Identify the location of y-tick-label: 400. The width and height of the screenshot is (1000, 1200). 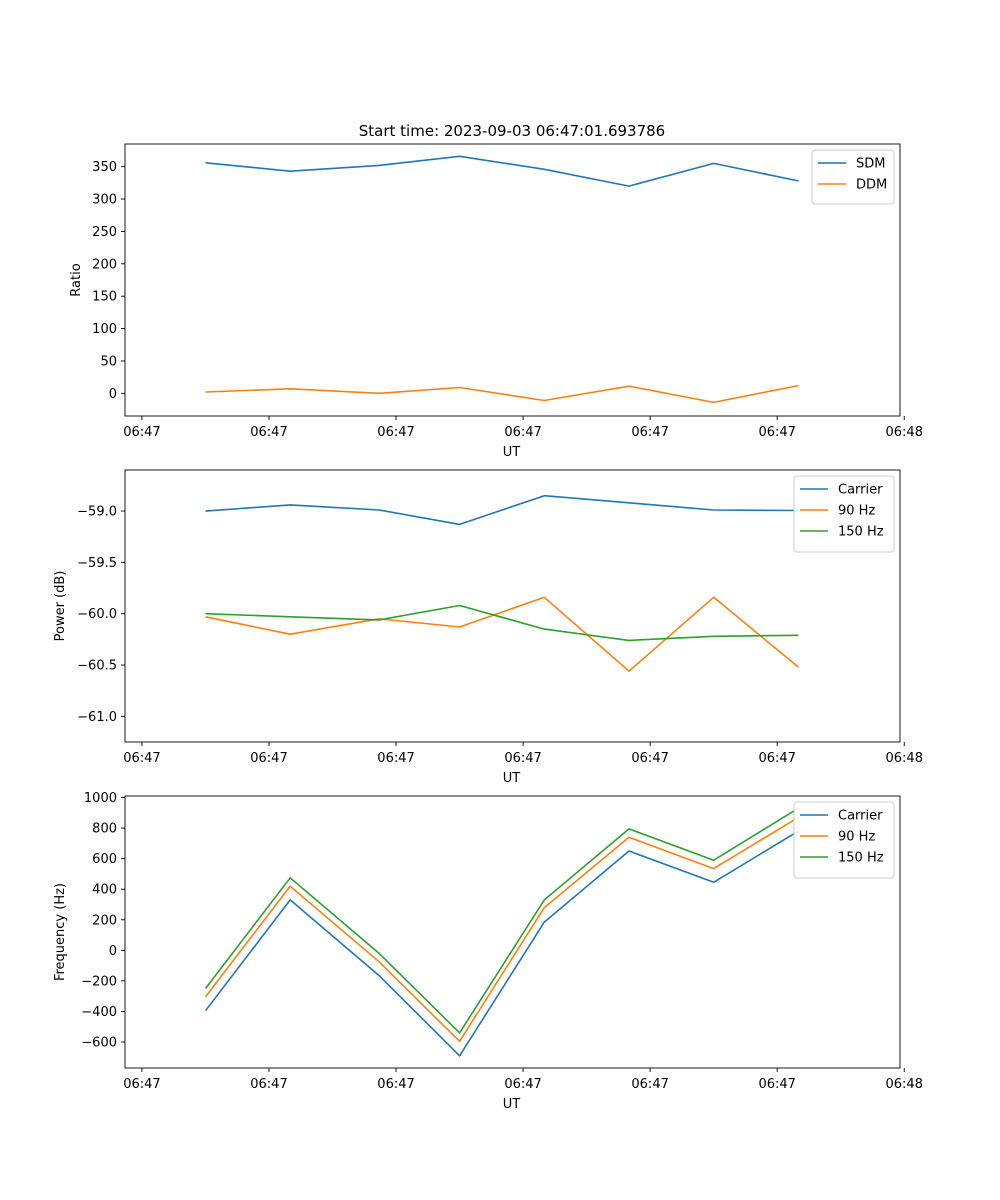
(104, 890).